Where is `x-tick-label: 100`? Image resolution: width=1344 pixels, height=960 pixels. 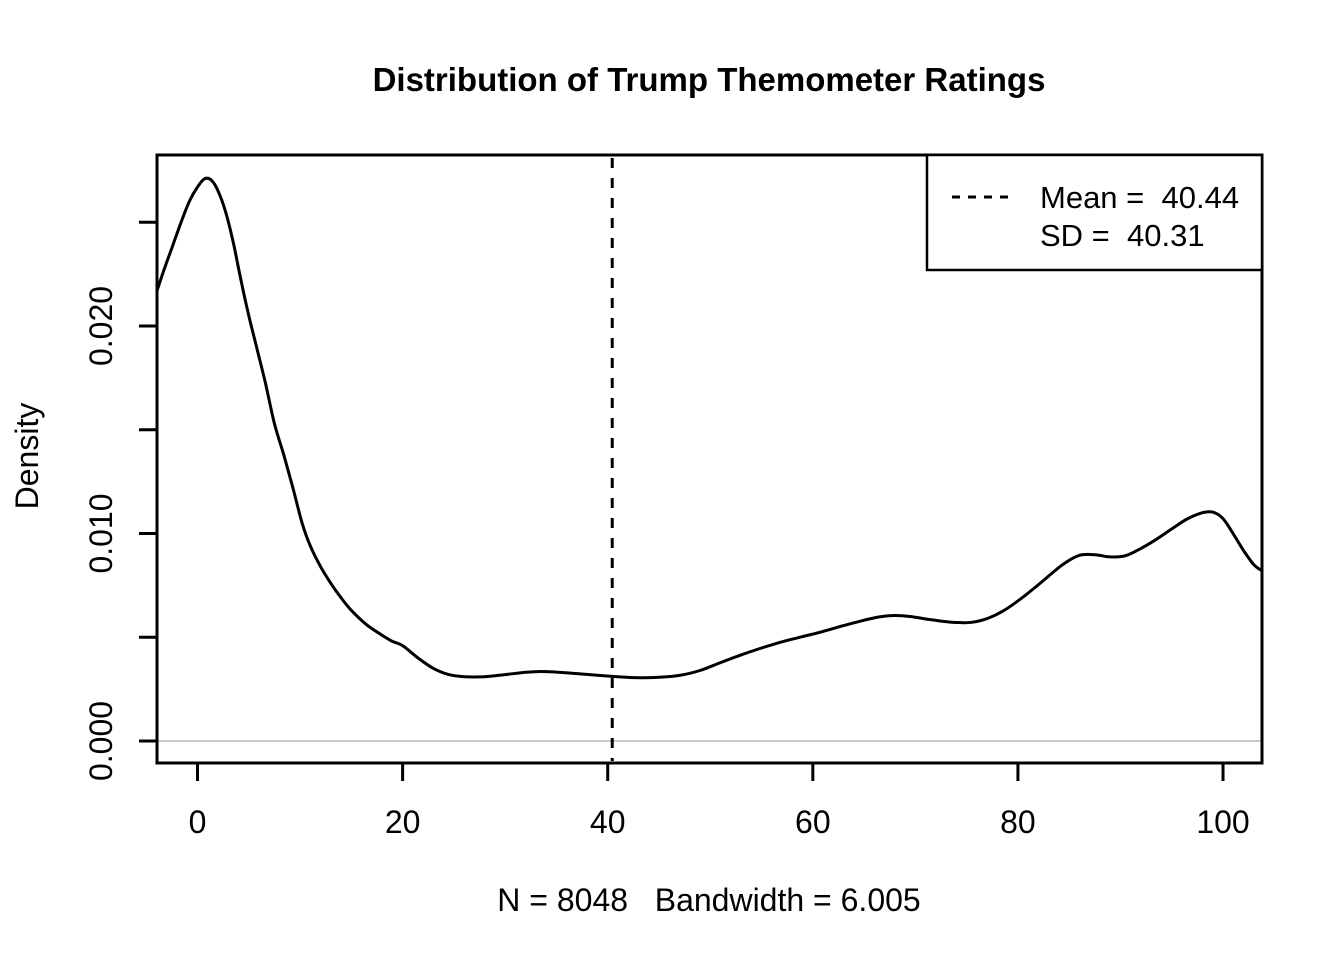 x-tick-label: 100 is located at coordinates (1222, 822).